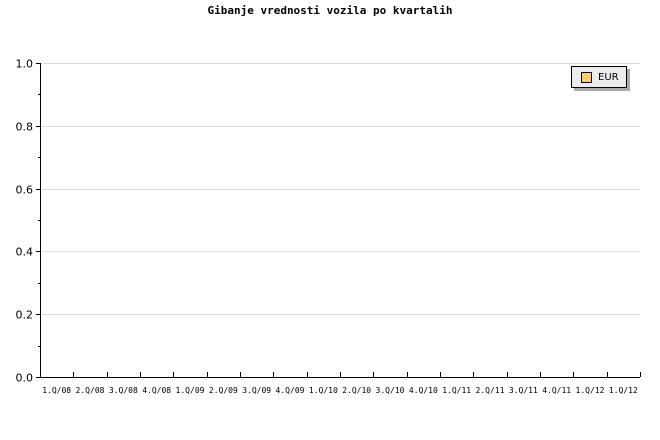  I want to click on legend-swatch-eur, so click(586, 77).